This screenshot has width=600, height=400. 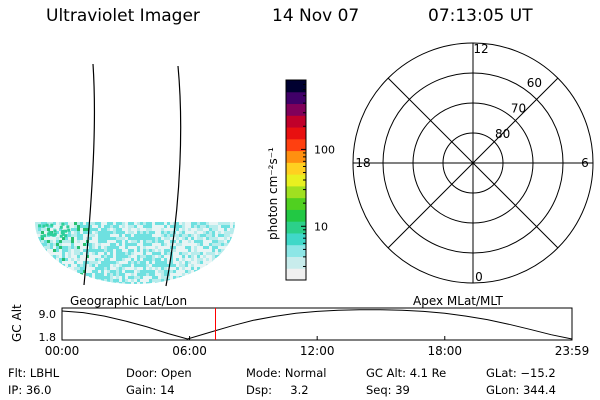 What do you see at coordinates (585, 163) in the screenshot?
I see `mlt-label: 6` at bounding box center [585, 163].